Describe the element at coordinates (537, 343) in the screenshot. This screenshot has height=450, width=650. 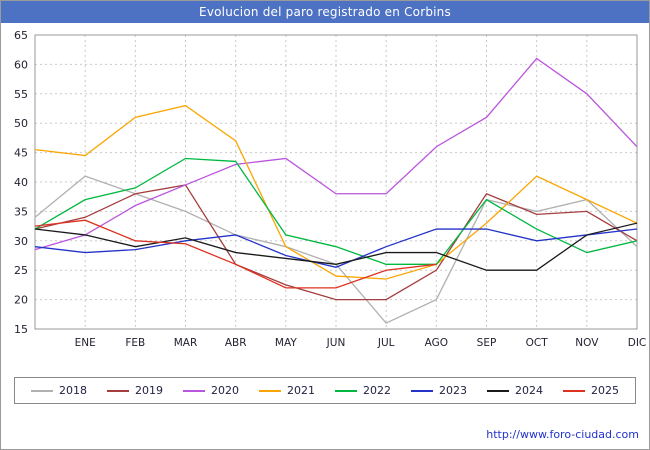
I see `x-tick-label: OCT` at that location.